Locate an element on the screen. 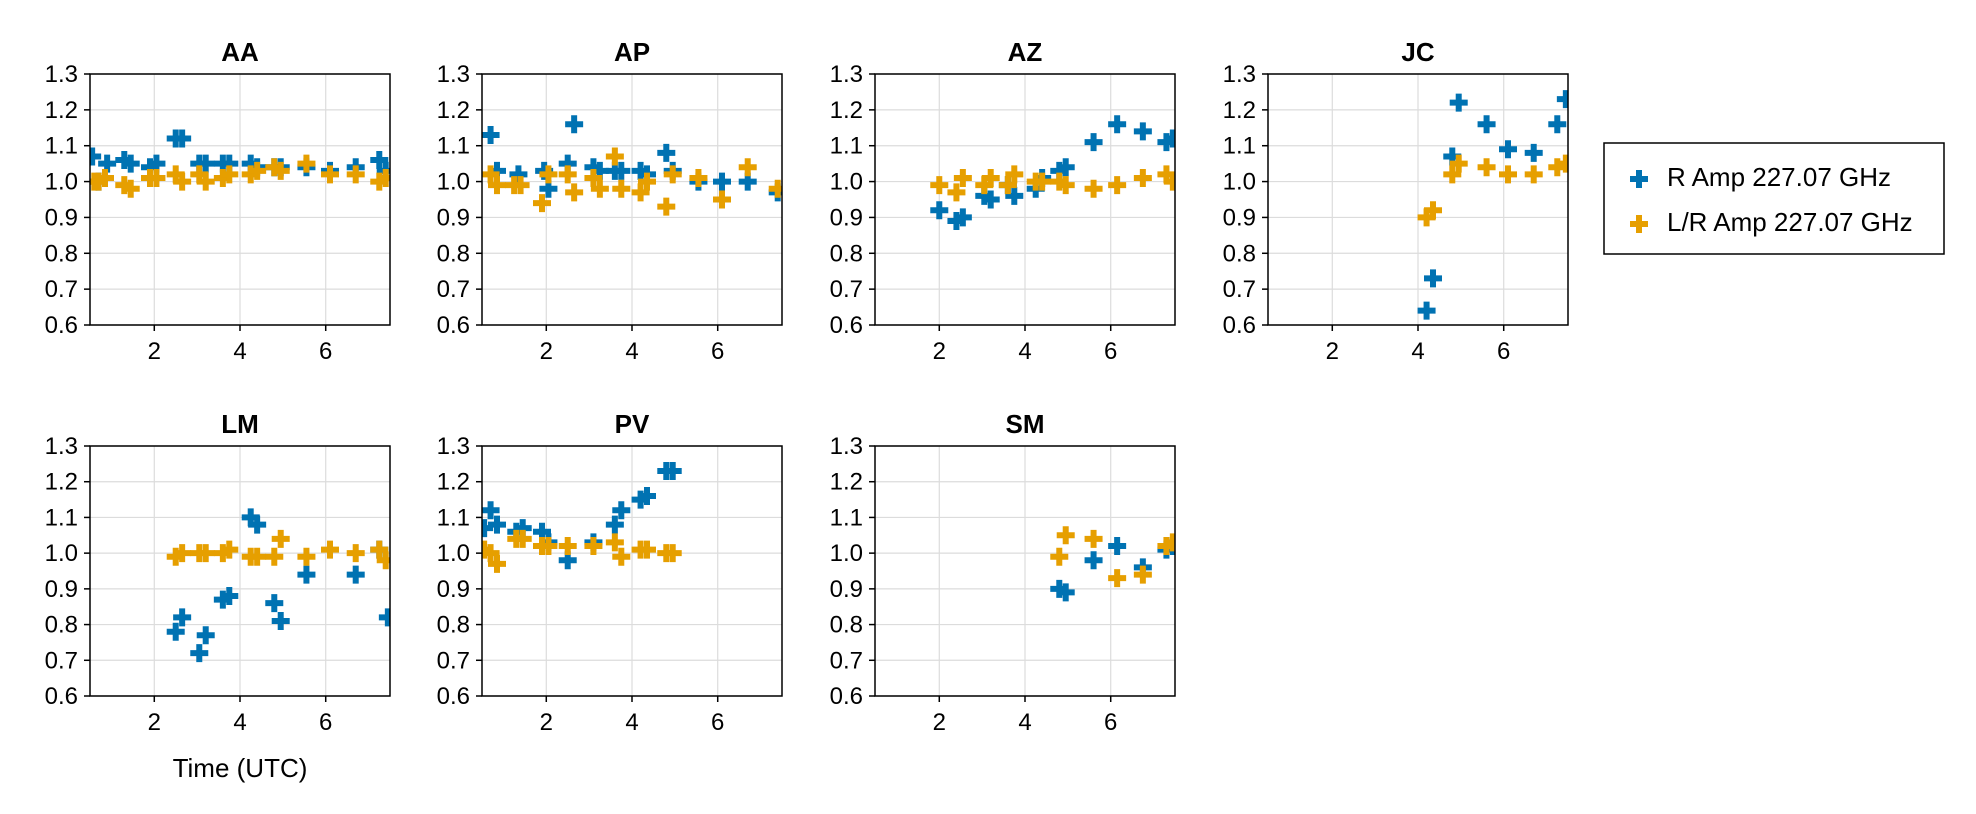 The width and height of the screenshot is (1976, 814). panel-jc: 2 4 6 0.6 0.7 0.8 0.9 1.0 1.1 1.2 1.3 JC is located at coordinates (1396, 201).